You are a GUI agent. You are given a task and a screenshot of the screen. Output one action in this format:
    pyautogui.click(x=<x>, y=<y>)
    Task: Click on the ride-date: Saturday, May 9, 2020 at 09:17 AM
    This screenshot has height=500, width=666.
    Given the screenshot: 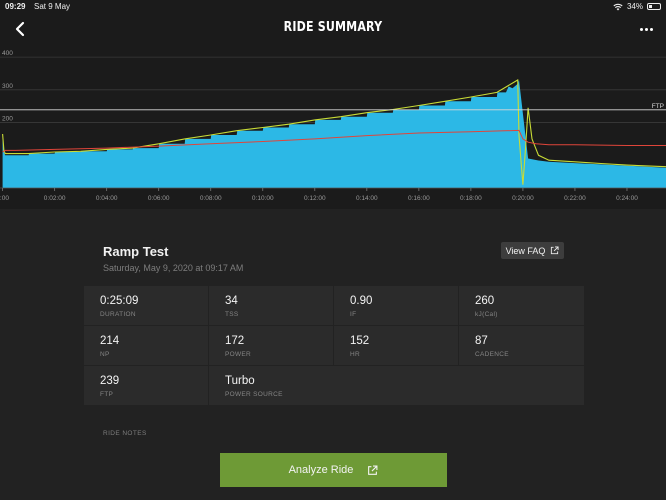 What is the action you would take?
    pyautogui.click(x=173, y=268)
    